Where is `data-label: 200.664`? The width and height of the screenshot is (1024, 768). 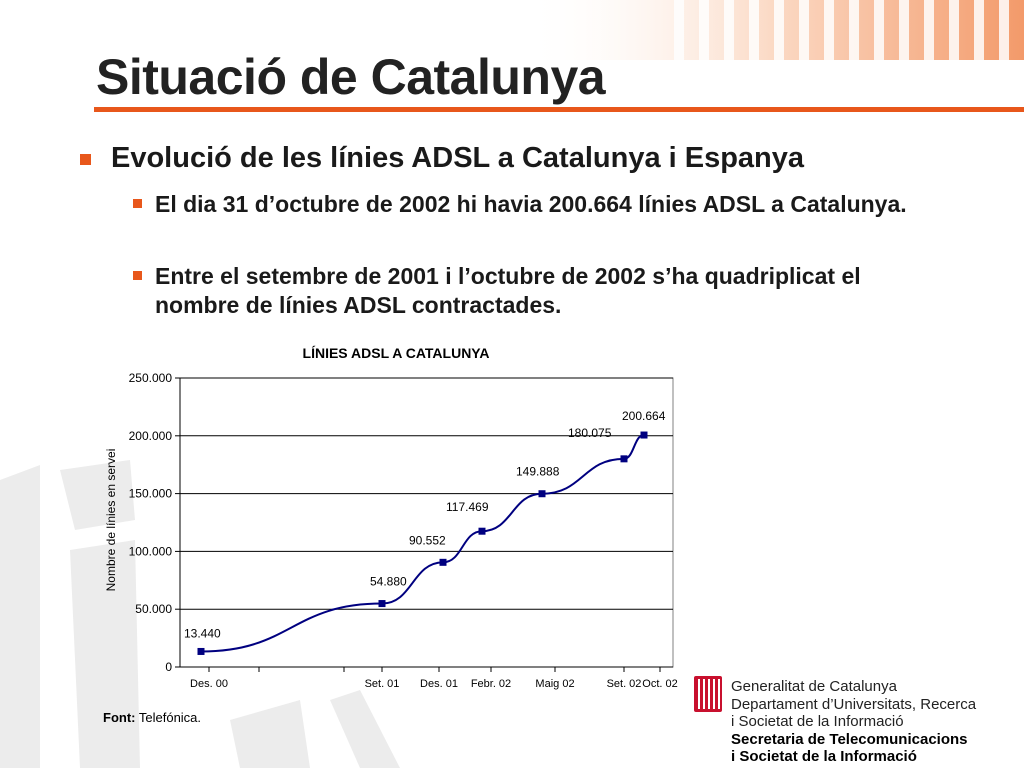
data-label: 200.664 is located at coordinates (644, 416).